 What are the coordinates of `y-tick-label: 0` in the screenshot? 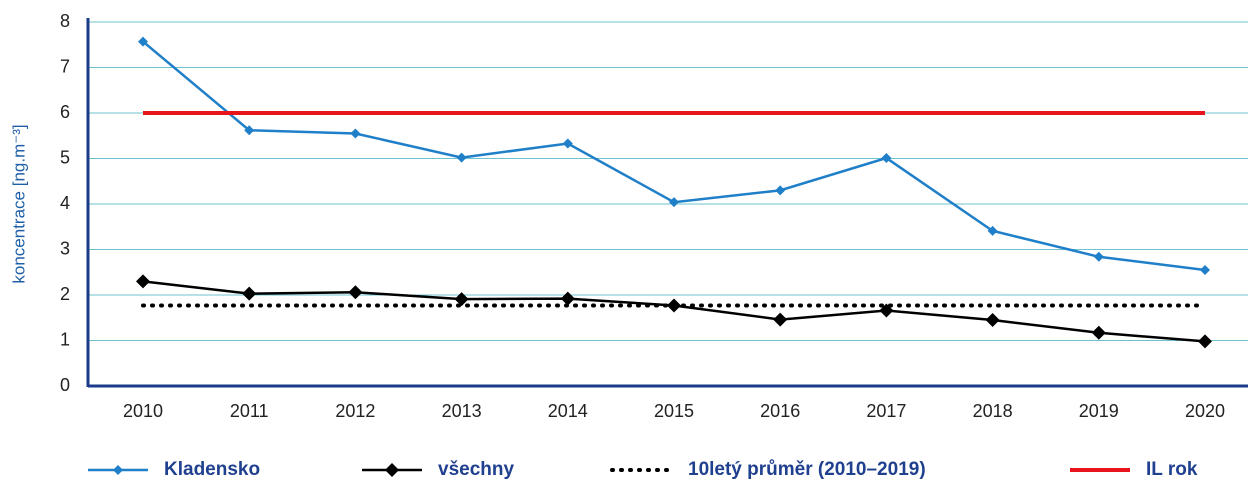 It's located at (65, 385).